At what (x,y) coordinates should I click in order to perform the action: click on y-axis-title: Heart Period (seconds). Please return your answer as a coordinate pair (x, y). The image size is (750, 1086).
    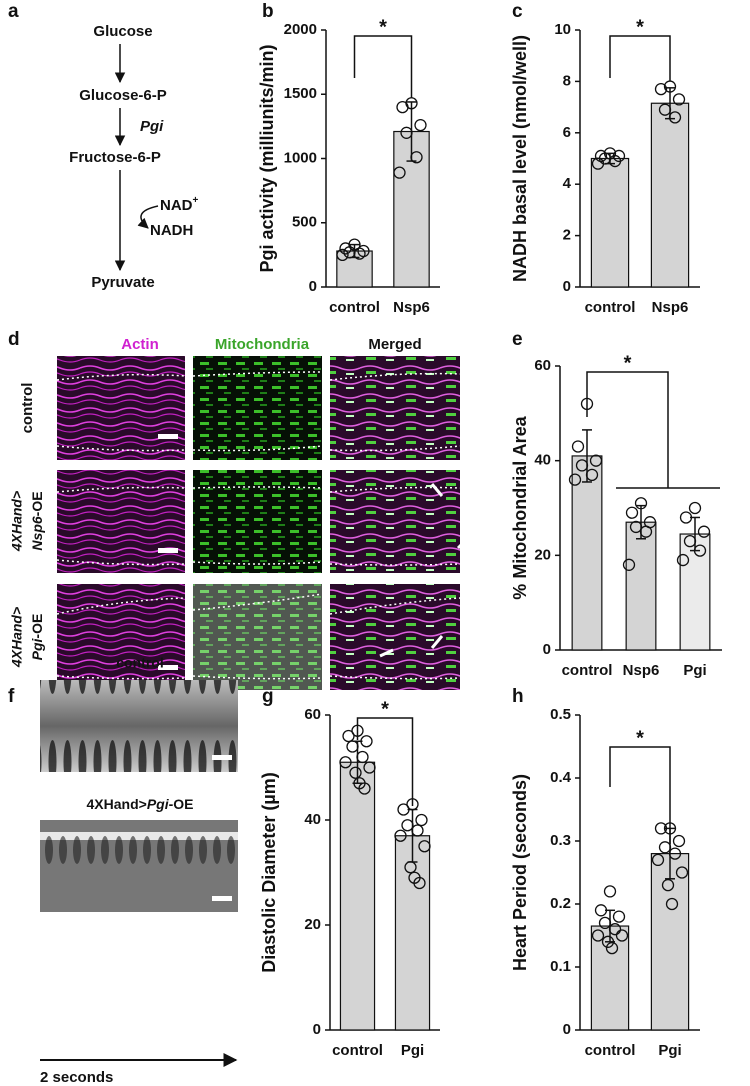
    Looking at the image, I should click on (520, 872).